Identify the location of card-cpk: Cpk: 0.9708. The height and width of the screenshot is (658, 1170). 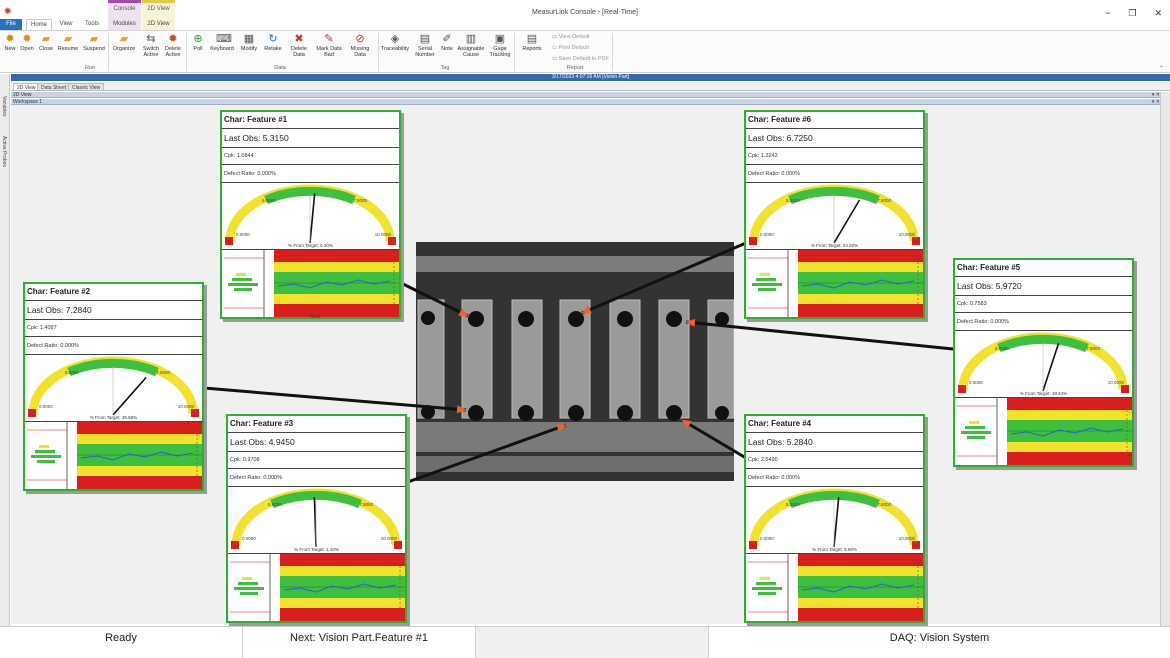
(316, 460).